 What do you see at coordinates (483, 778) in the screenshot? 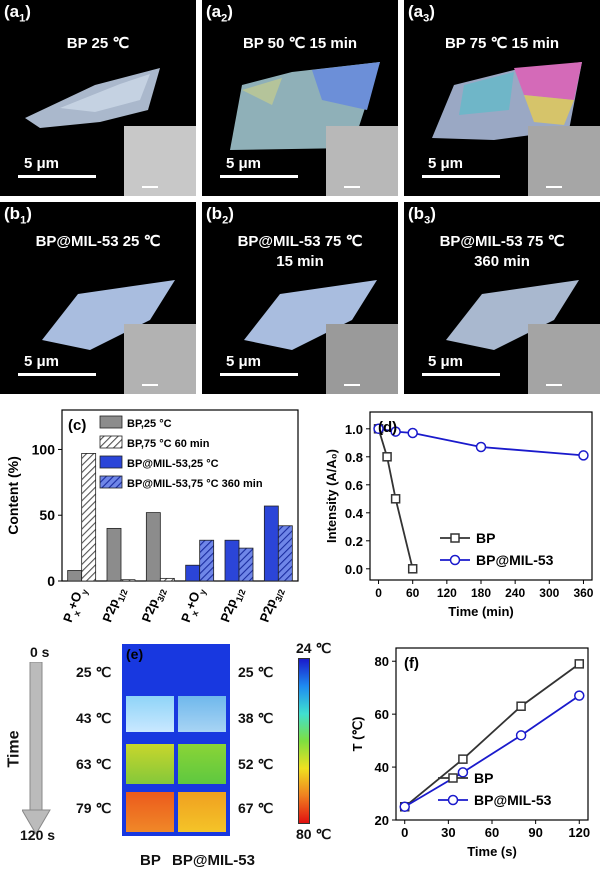
I see `legend-label: BP` at bounding box center [483, 778].